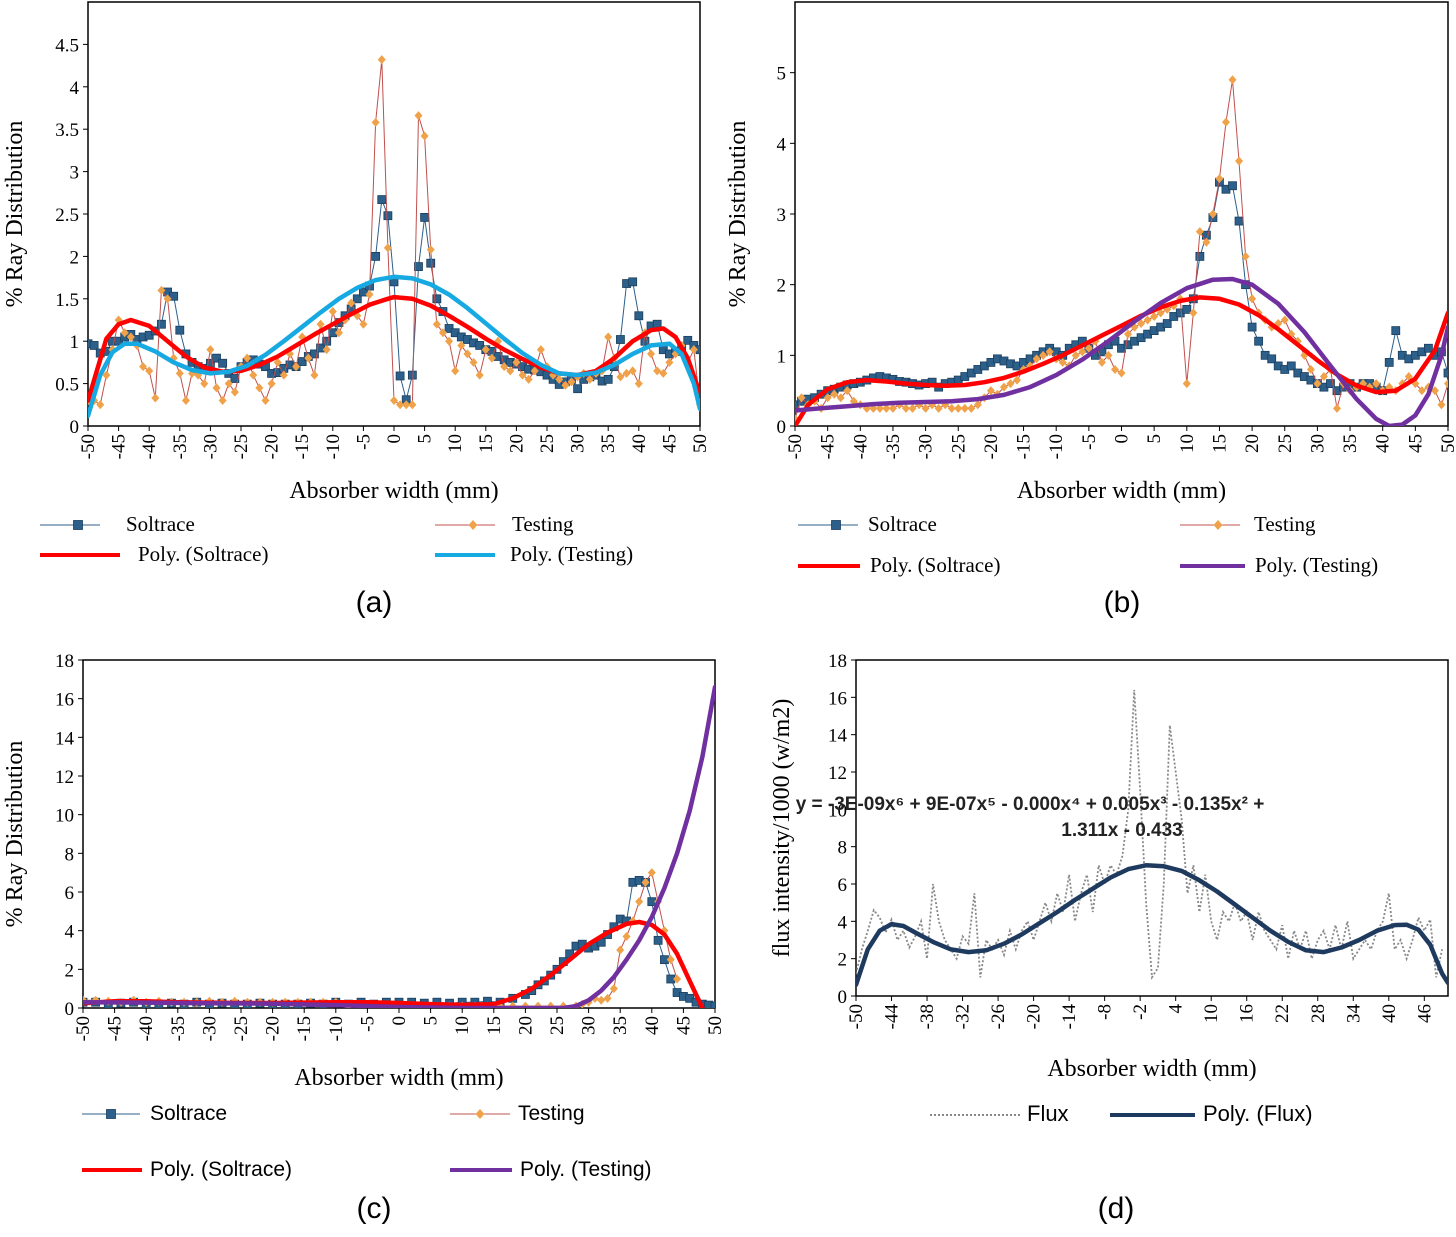 The image size is (1456, 1237). Describe the element at coordinates (75, 257) in the screenshot. I see `y-tick-label: 2` at that location.